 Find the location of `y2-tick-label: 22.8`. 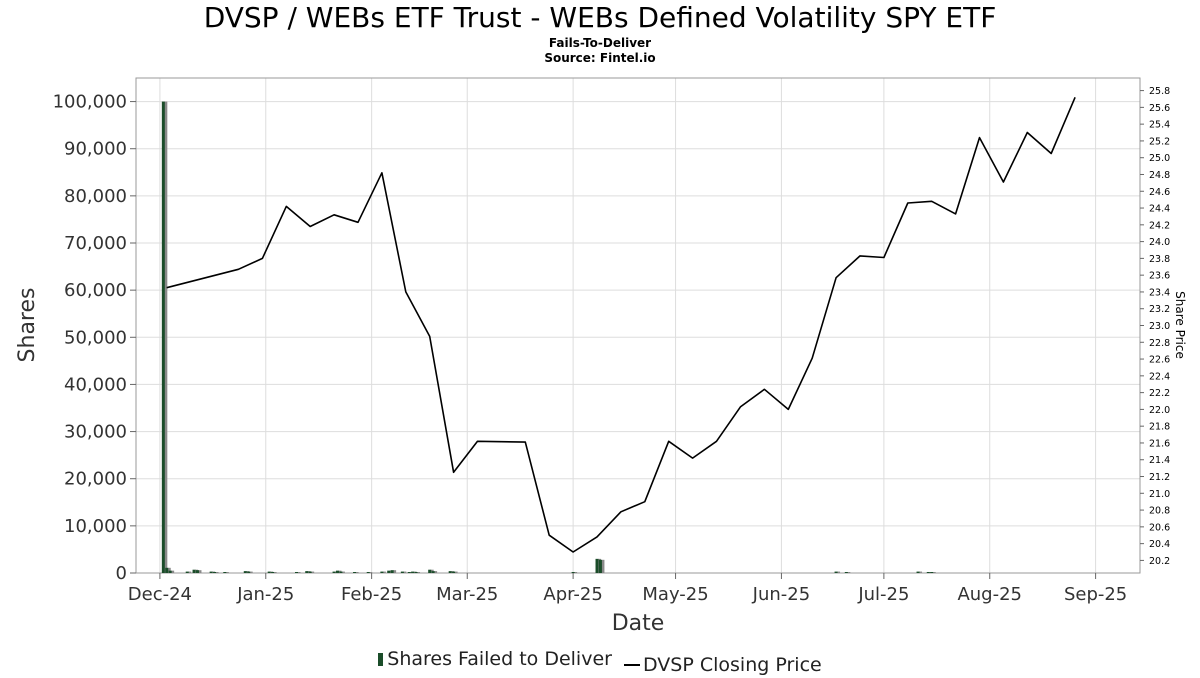

y2-tick-label: 22.8 is located at coordinates (1159, 343).